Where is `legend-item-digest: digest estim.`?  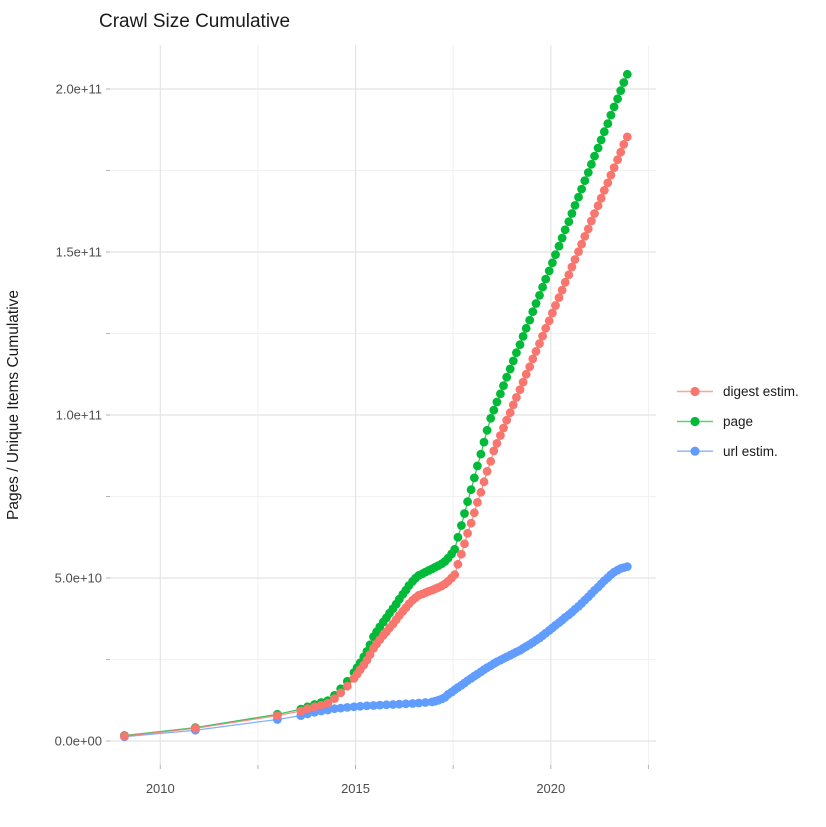
legend-item-digest: digest estim. is located at coordinates (738, 391).